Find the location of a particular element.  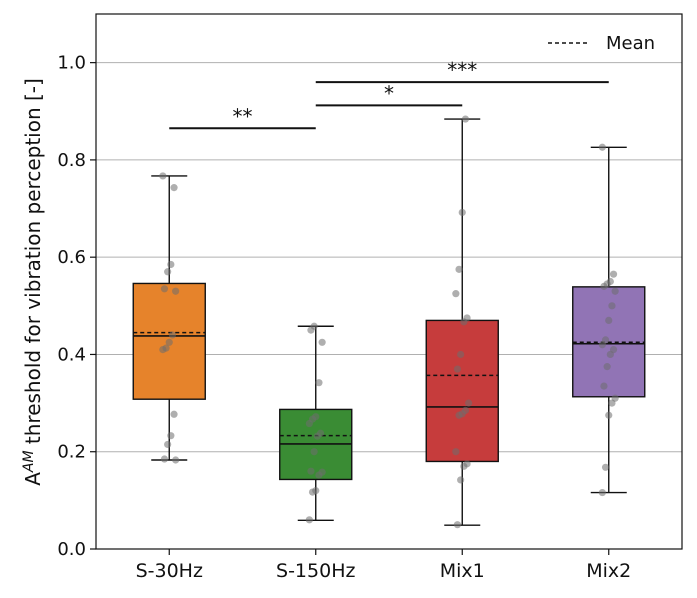

y-tick-label: 0.8 is located at coordinates (71, 160).